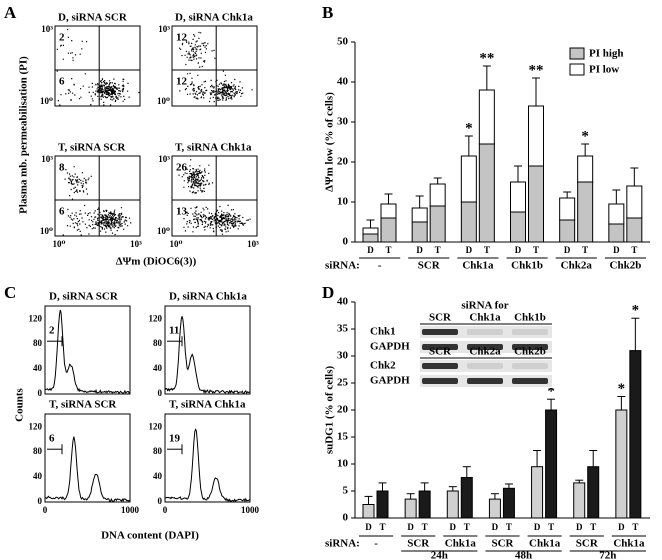  Describe the element at coordinates (182, 82) in the screenshot. I see `quadrant-number: 12` at that location.